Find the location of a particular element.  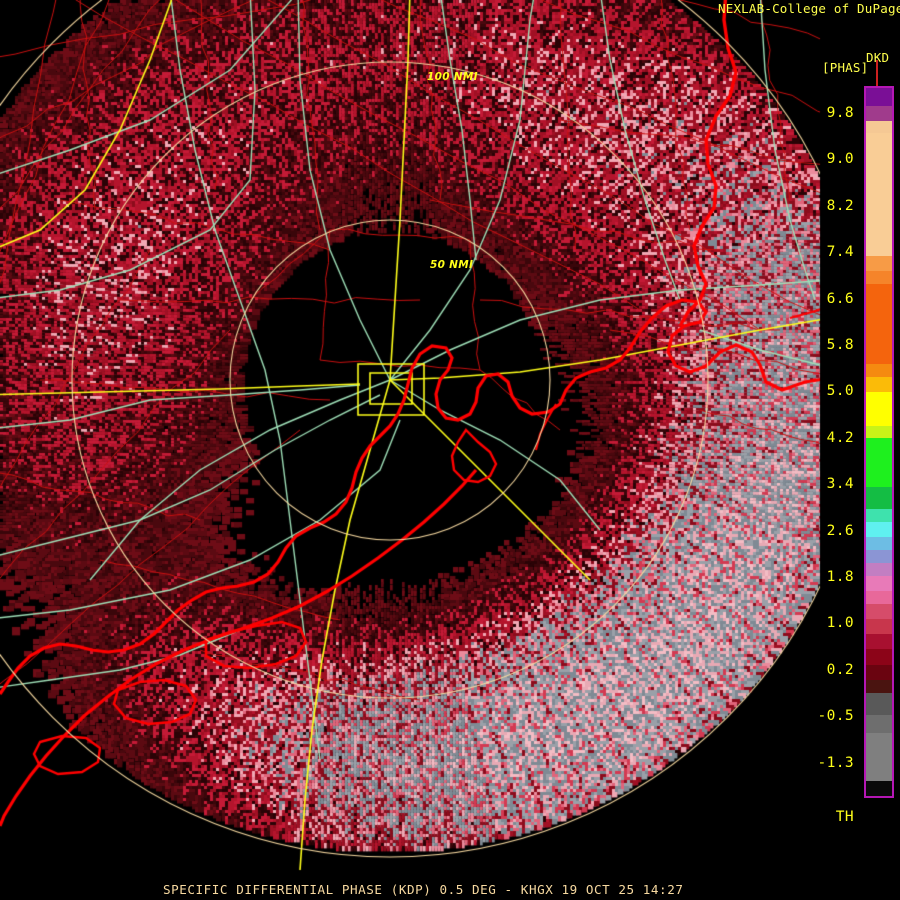

colorbar-tick-label: -1.3 is located at coordinates (835, 762).